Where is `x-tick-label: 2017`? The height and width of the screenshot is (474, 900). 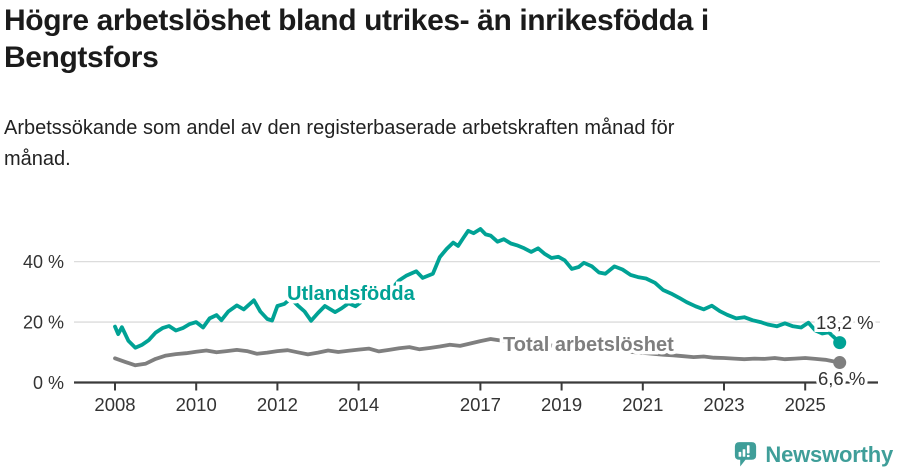 x-tick-label: 2017 is located at coordinates (480, 404).